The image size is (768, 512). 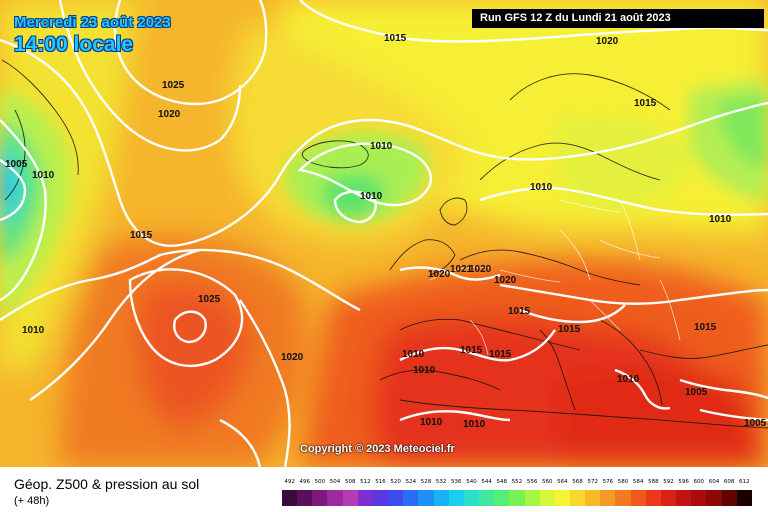 What do you see at coordinates (377, 449) in the screenshot?
I see `copyright-text: Copyright © 2023 Meteociel.fr` at bounding box center [377, 449].